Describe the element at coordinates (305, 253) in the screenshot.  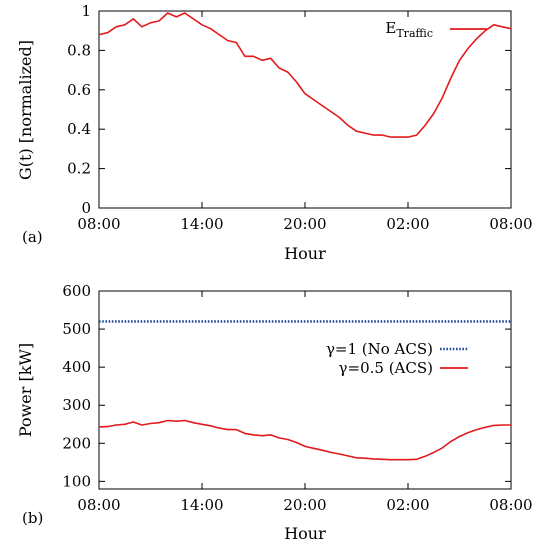
I see `x-axis-label-a: Hour` at that location.